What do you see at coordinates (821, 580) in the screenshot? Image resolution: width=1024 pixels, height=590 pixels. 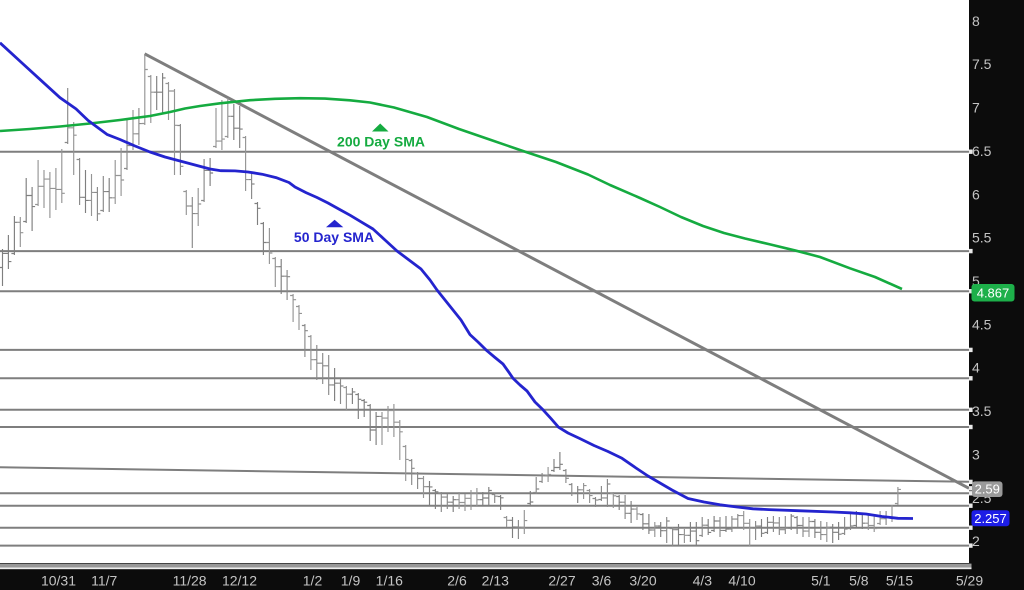 I see `svg-text: 5/1` at bounding box center [821, 580].